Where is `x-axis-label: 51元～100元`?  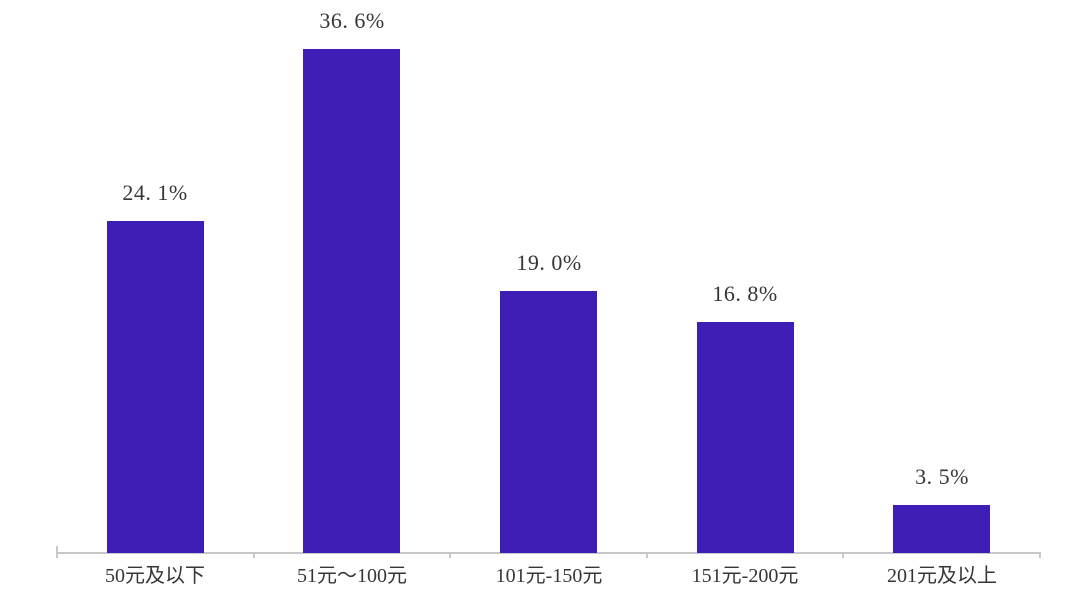
x-axis-label: 51元～100元 is located at coordinates (352, 576).